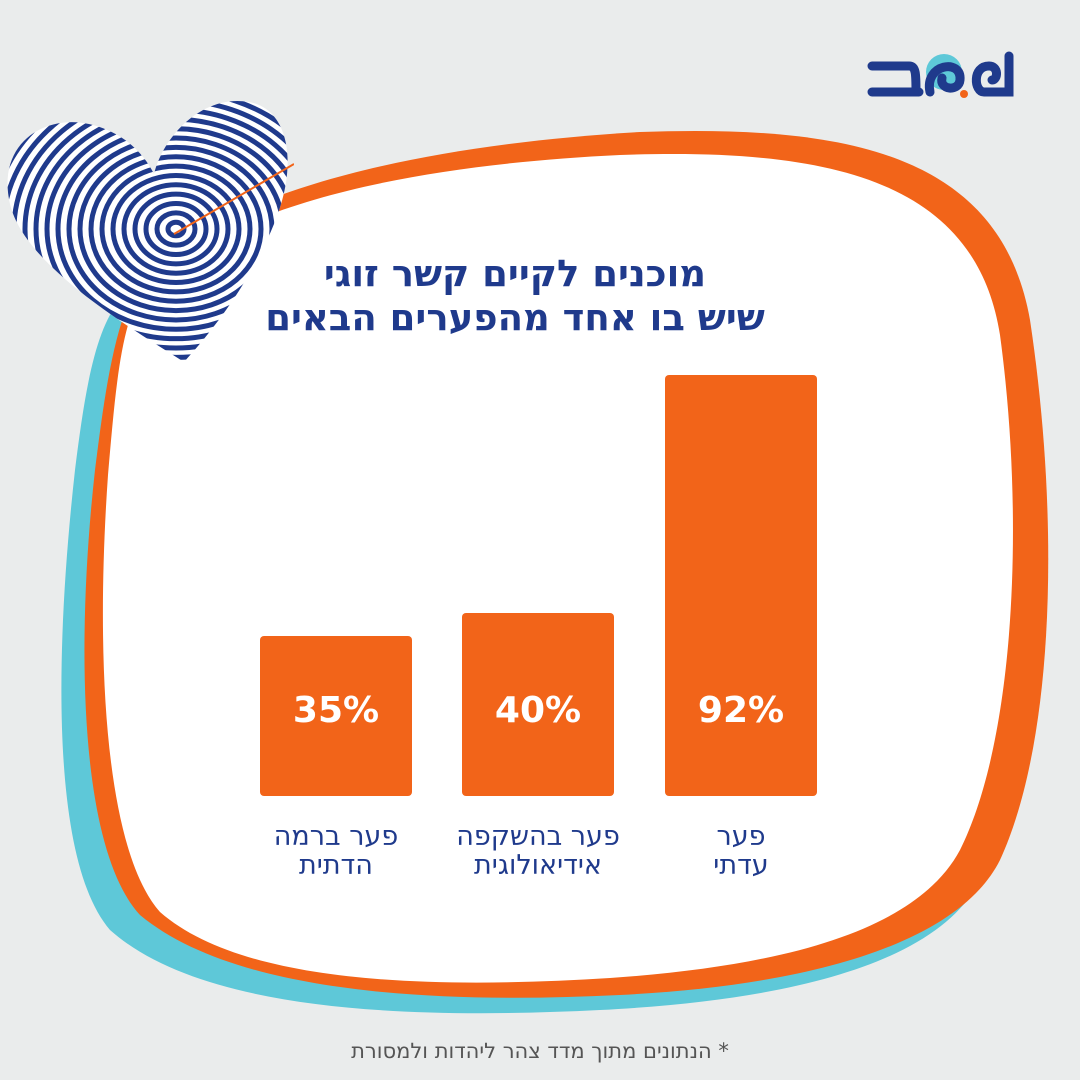  What do you see at coordinates (538, 865) in the screenshot?
I see `category-label-line: אידיאולוגית` at bounding box center [538, 865].